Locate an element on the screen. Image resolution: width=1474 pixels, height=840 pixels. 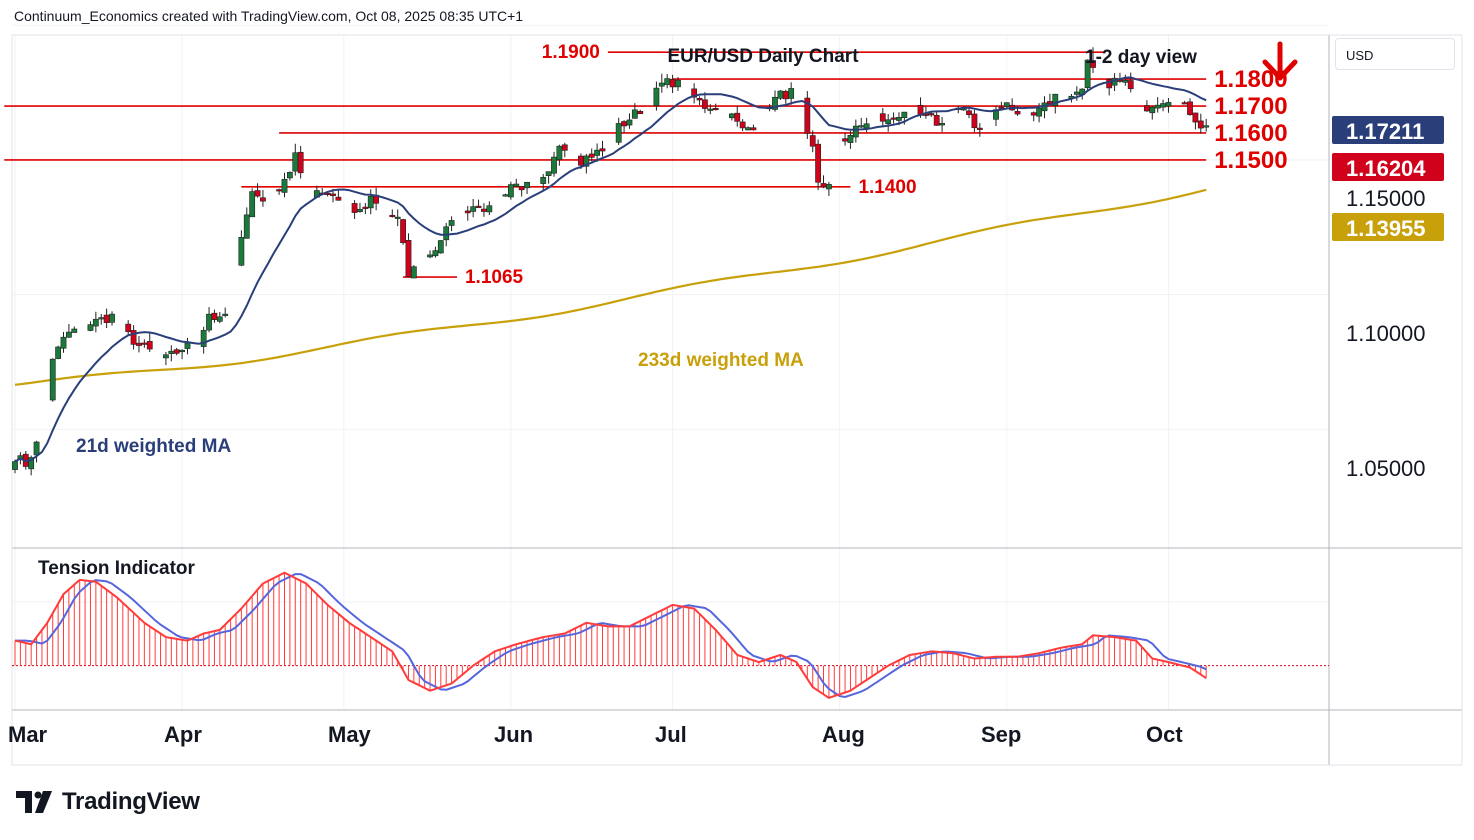
view-label: 1-2 day view is located at coordinates (1141, 57).